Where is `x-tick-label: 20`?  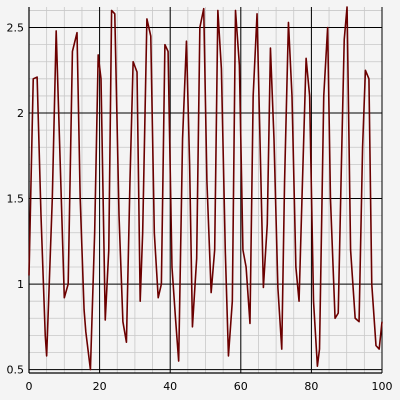 x-tick-label: 20 is located at coordinates (100, 386).